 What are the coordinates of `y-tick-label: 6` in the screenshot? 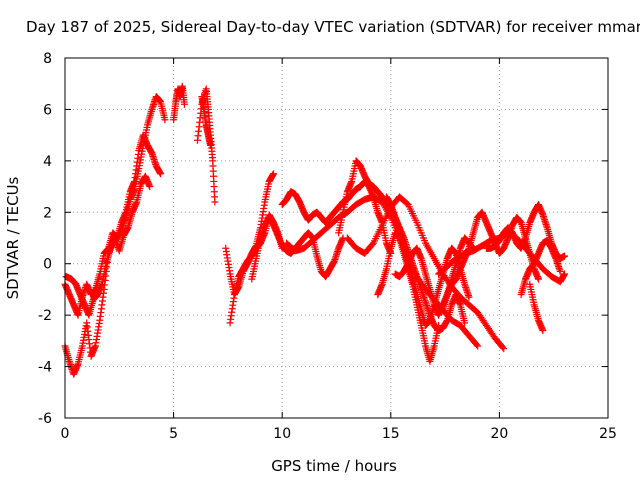 It's located at (47, 110).